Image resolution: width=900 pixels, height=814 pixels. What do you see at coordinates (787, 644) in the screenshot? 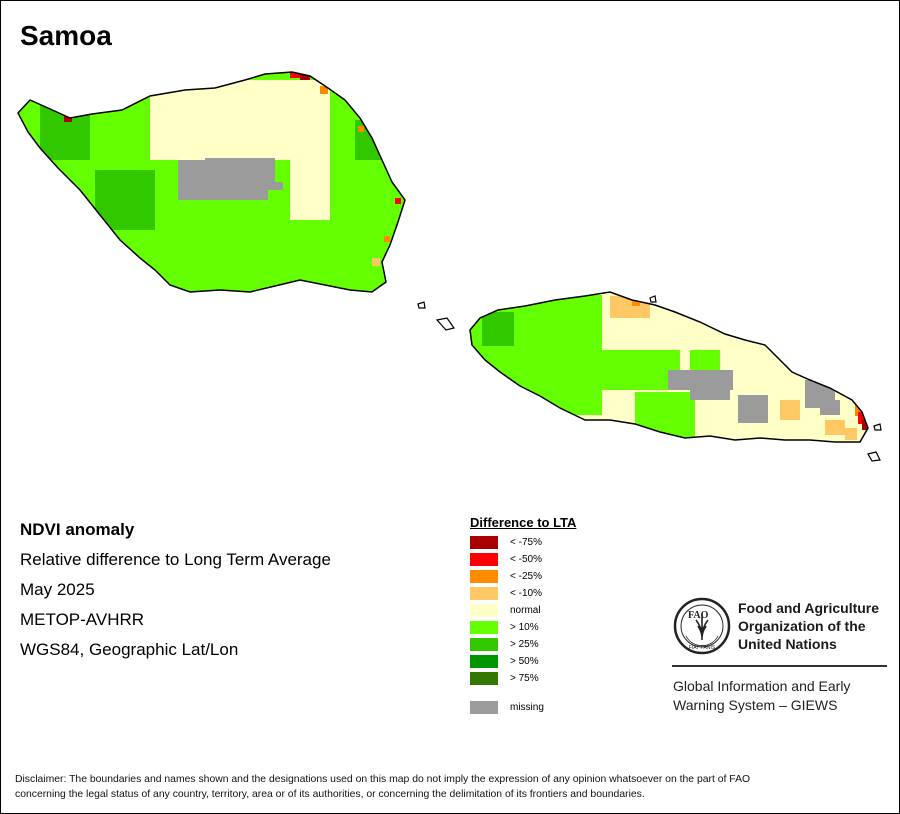
I see `fao-name-line3: United Nations` at bounding box center [787, 644].